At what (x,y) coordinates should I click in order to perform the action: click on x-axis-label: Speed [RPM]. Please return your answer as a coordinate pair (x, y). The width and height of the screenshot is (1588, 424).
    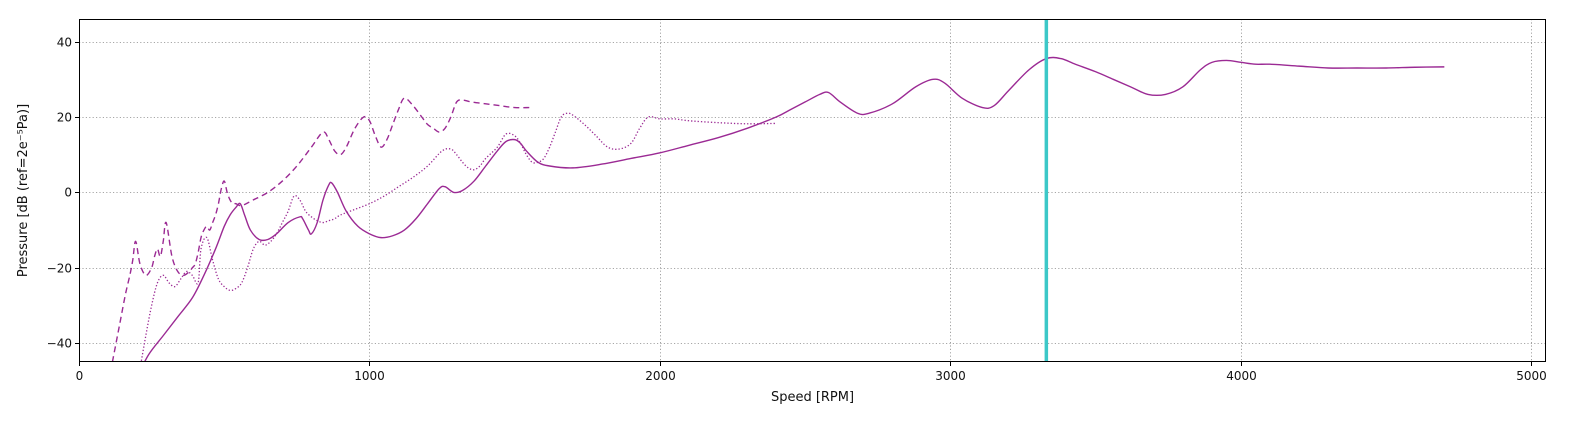
    Looking at the image, I should click on (812, 397).